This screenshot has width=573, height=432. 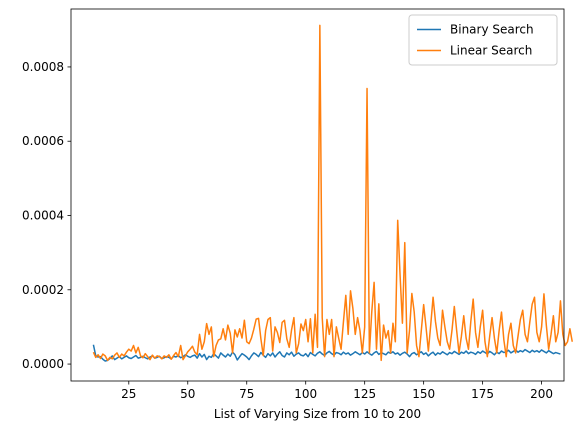 What do you see at coordinates (482, 394) in the screenshot?
I see `x-tick-label: 175` at bounding box center [482, 394].